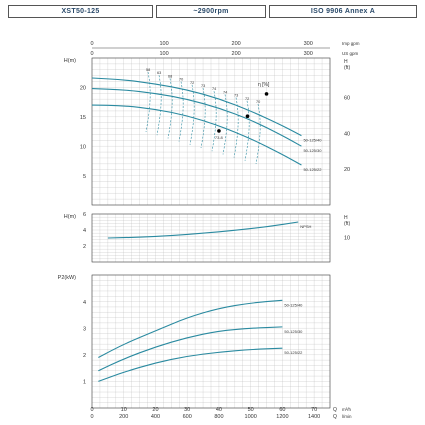  What do you see at coordinates (187, 410) in the screenshot?
I see `x-tick-label-m3h: 30` at bounding box center [187, 410].